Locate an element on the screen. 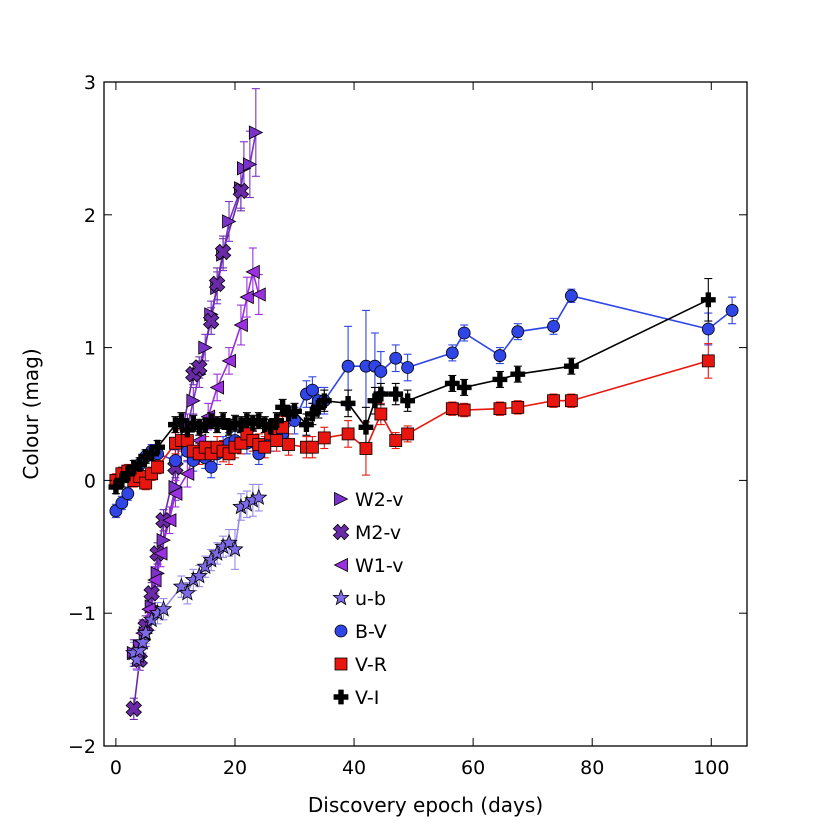 This screenshot has width=830, height=830. x-tick-label: 40 is located at coordinates (354, 768).